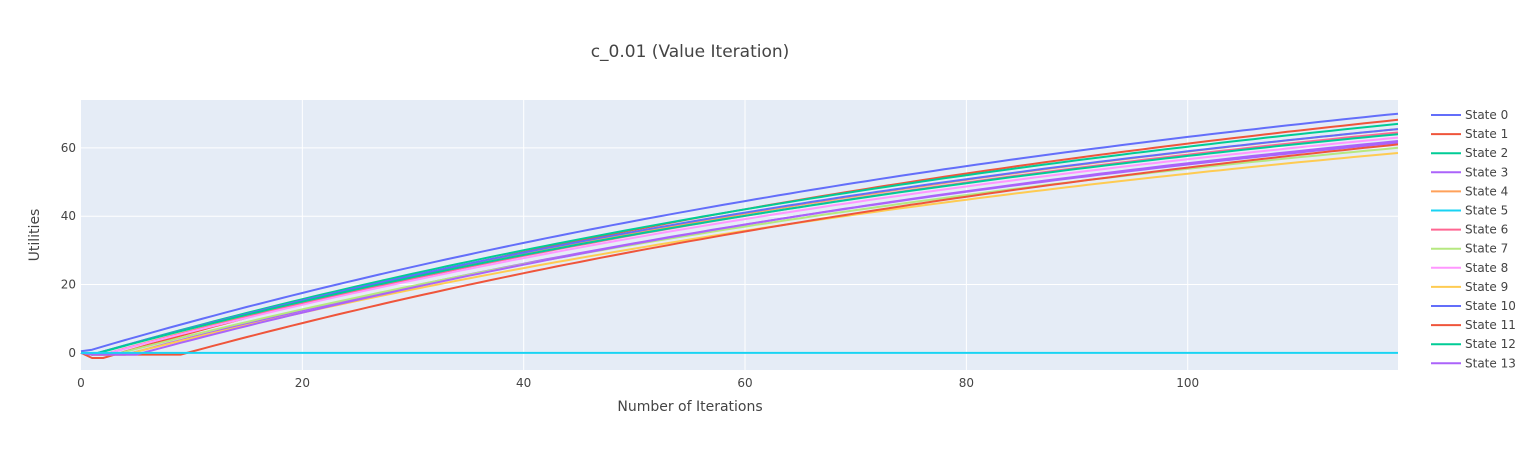 This screenshot has height=454, width=1533. What do you see at coordinates (302, 383) in the screenshot?
I see `x-tick-label-1: 20` at bounding box center [302, 383].